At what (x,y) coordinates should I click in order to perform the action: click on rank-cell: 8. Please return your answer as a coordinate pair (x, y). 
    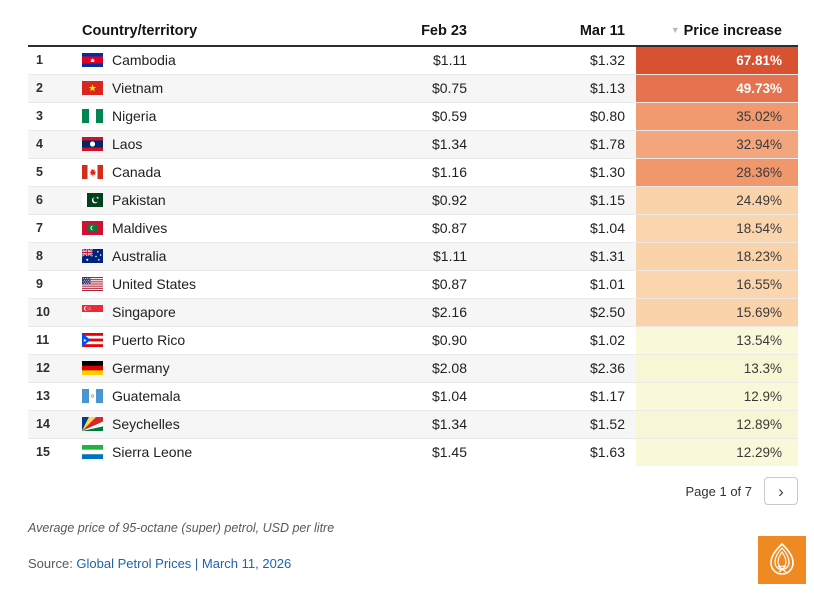
    Looking at the image, I should click on (39, 256).